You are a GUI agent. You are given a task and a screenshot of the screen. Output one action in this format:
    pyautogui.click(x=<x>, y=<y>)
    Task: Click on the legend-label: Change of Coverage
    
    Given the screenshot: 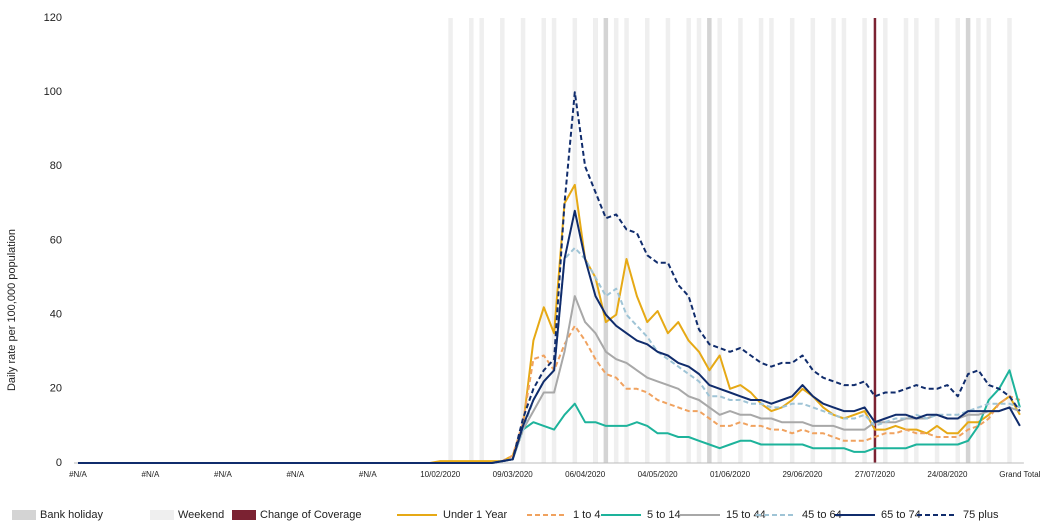 What is the action you would take?
    pyautogui.click(x=311, y=515)
    